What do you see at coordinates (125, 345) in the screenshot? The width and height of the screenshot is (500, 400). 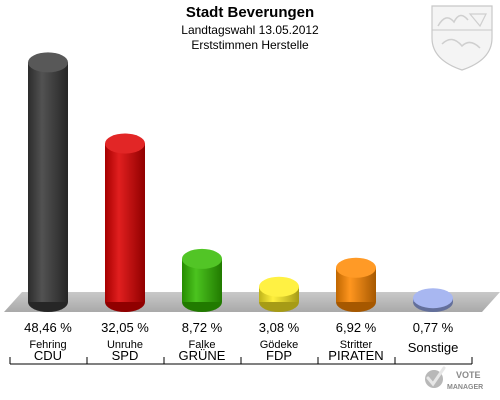 I see `candidate-label: Unruhe` at bounding box center [125, 345].